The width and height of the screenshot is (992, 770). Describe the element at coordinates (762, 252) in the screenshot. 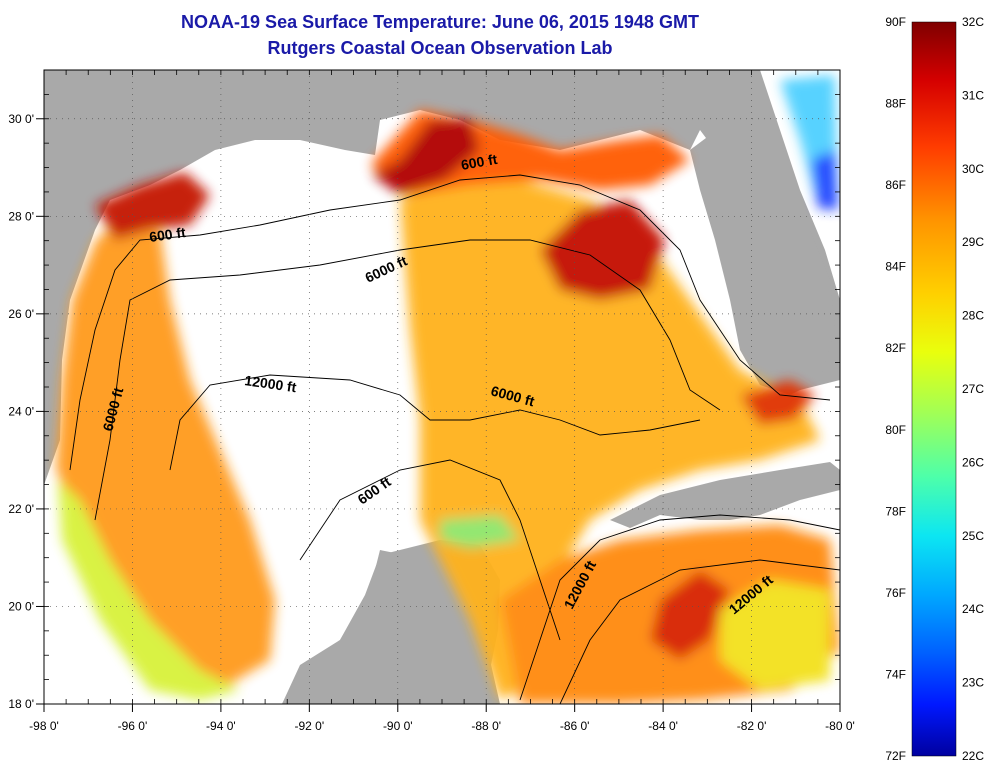

I see `florida-peninsula` at that location.